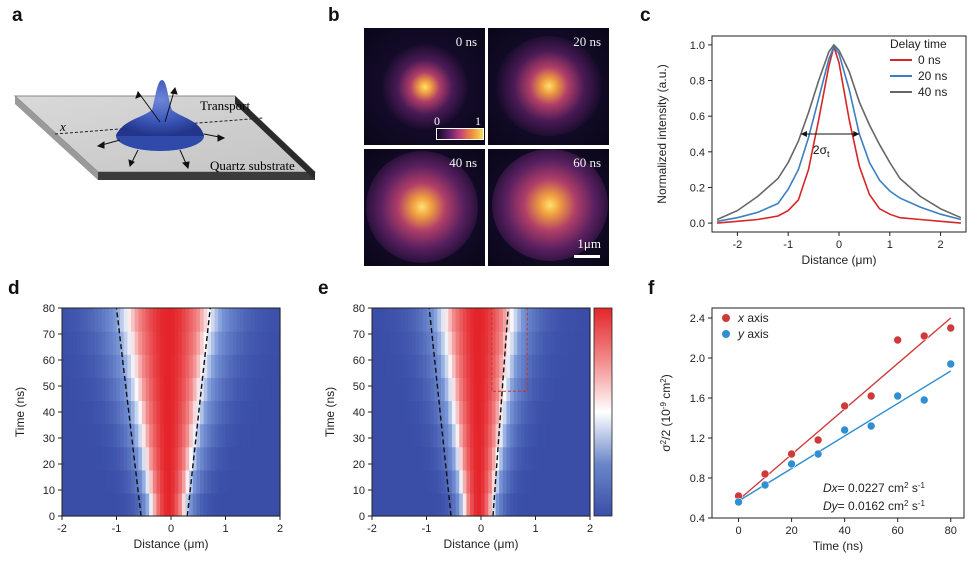 The height and width of the screenshot is (566, 977). I want to click on x-tick-label: 0, so click(171, 529).